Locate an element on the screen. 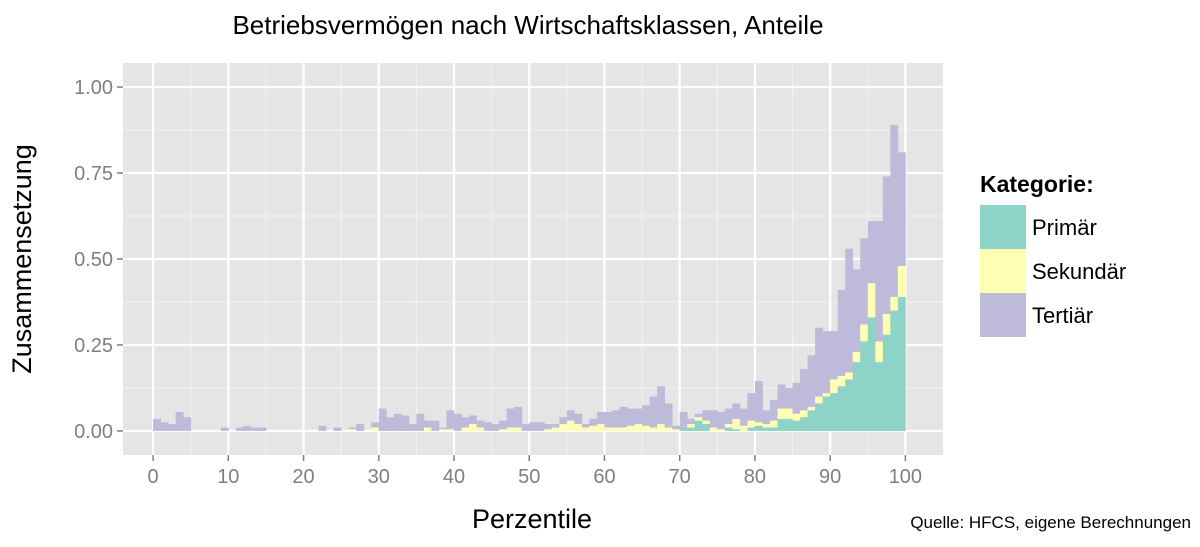  legend-label-primaer: Primär is located at coordinates (1064, 227).